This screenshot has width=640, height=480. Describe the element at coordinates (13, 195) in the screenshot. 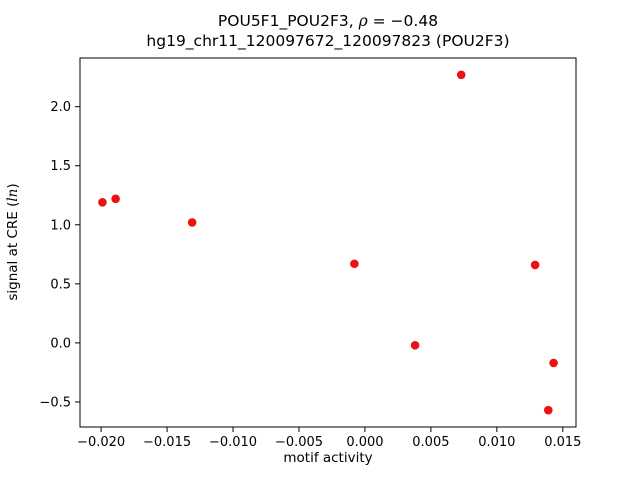

I see `ylabel-ln: ln` at that location.